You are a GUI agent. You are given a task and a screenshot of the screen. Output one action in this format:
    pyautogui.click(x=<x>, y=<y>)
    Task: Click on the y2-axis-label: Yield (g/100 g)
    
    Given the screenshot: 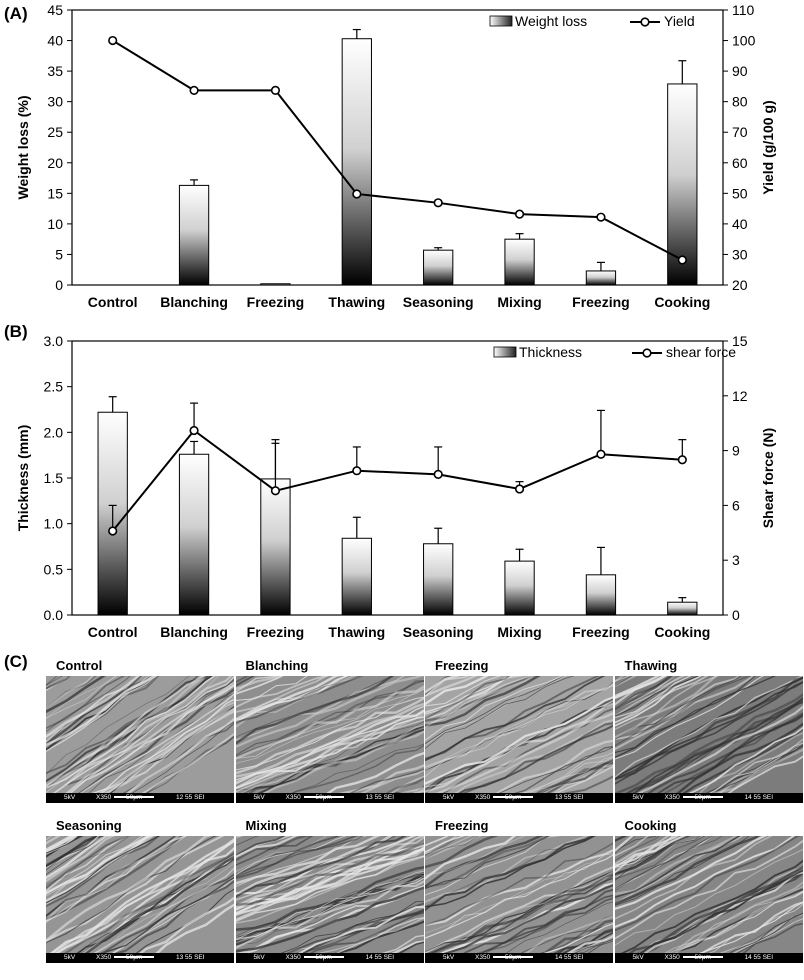 What is the action you would take?
    pyautogui.click(x=768, y=147)
    